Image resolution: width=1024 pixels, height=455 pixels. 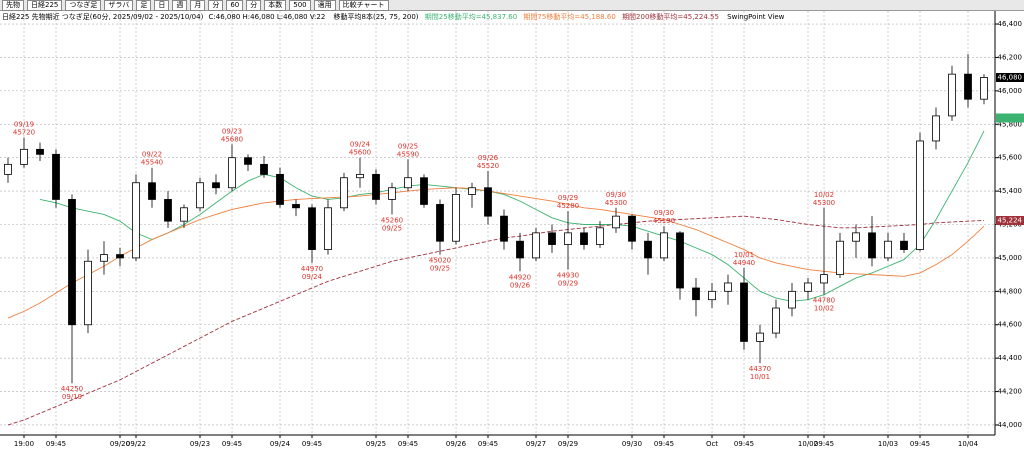 What do you see at coordinates (408, 154) in the screenshot?
I see `swing-price: 45590` at bounding box center [408, 154].